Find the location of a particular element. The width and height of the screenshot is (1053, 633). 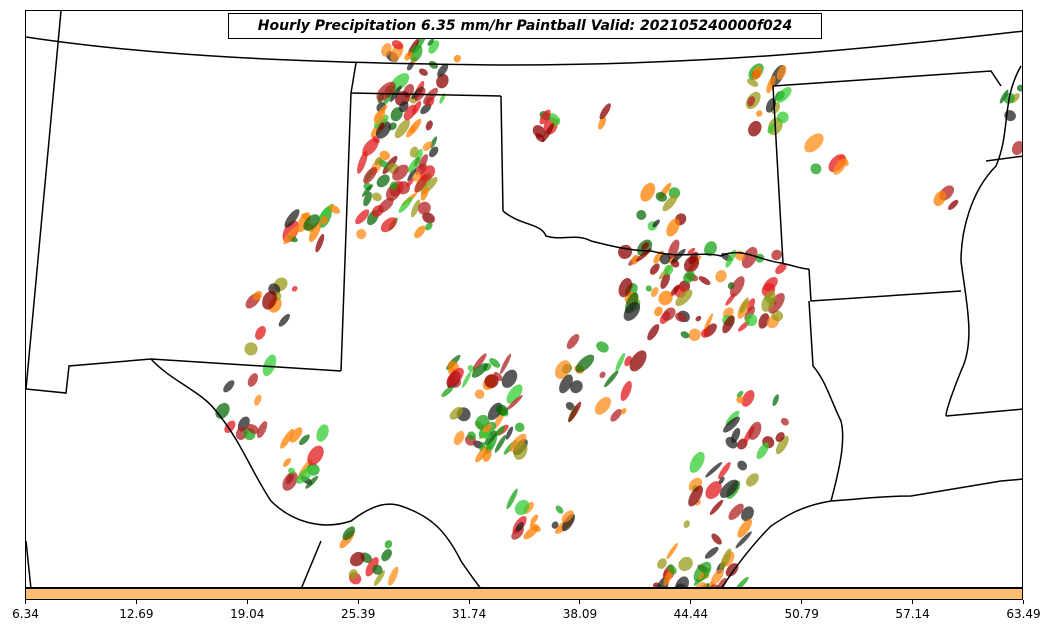

border-ok-east is located at coordinates (778, 174).